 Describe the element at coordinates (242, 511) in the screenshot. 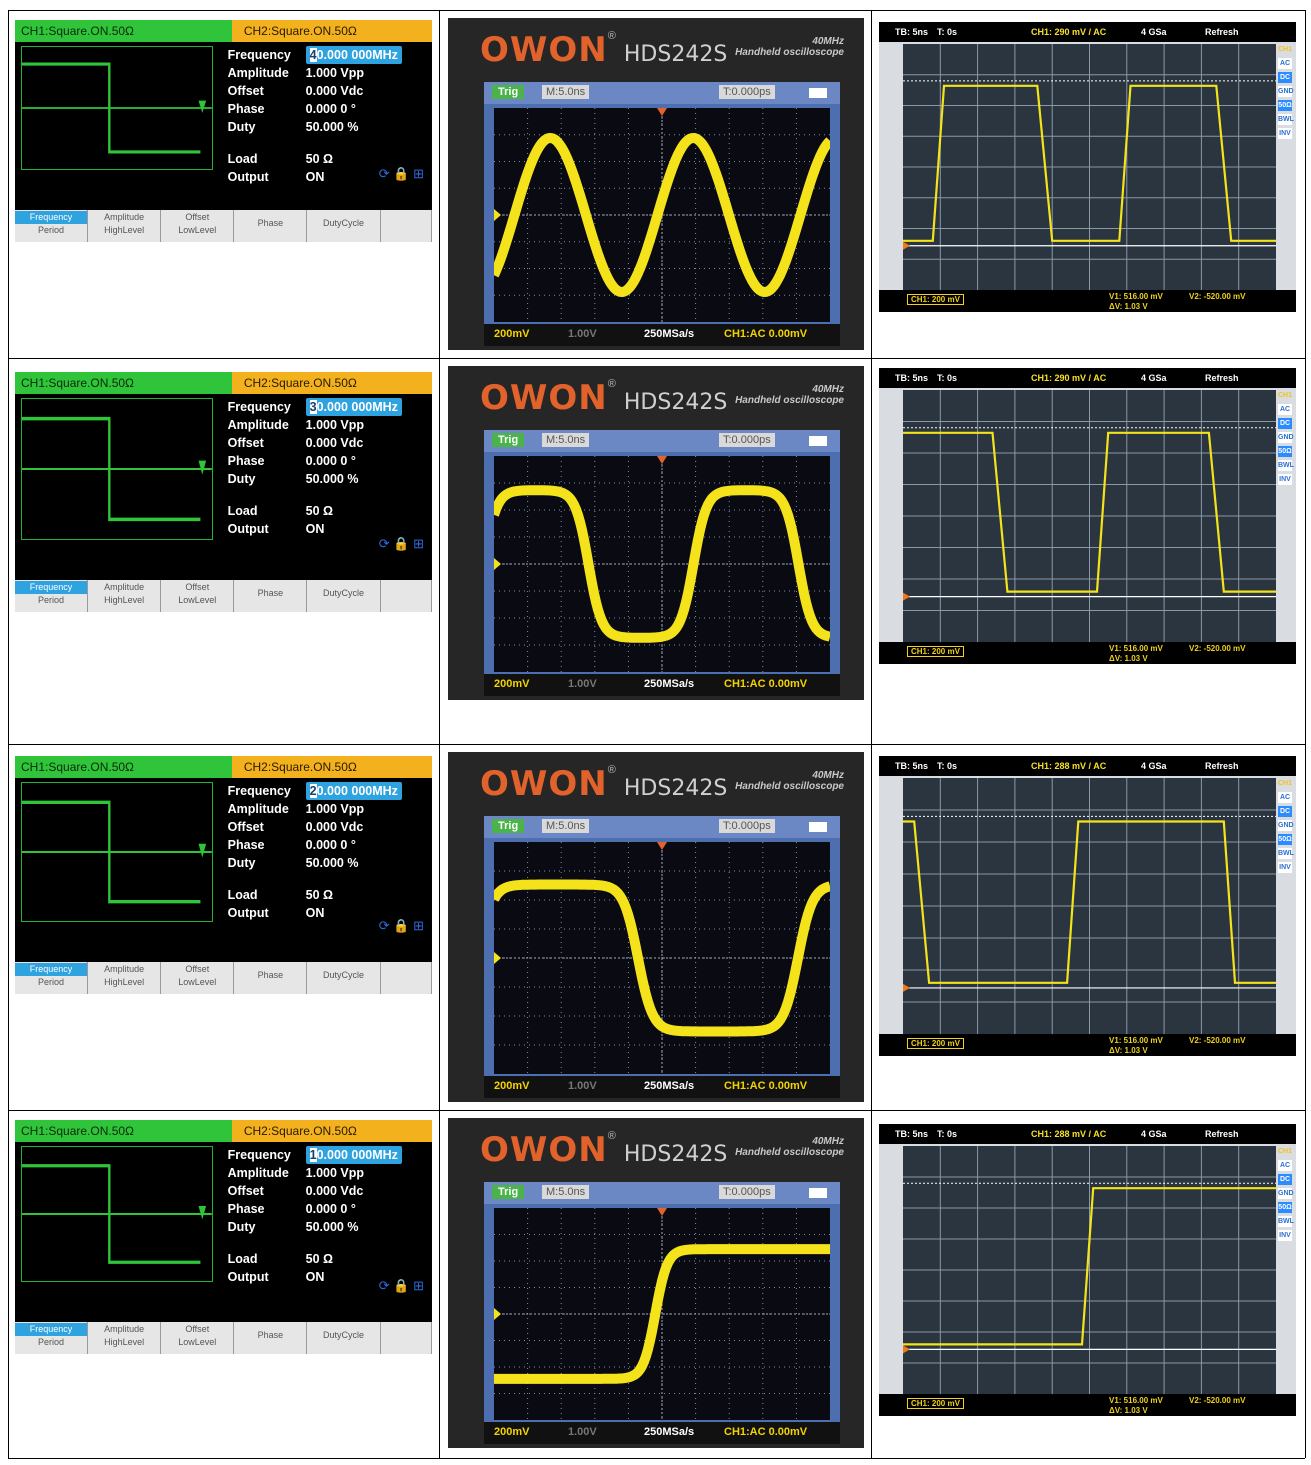

I see `load-label: Load` at that location.